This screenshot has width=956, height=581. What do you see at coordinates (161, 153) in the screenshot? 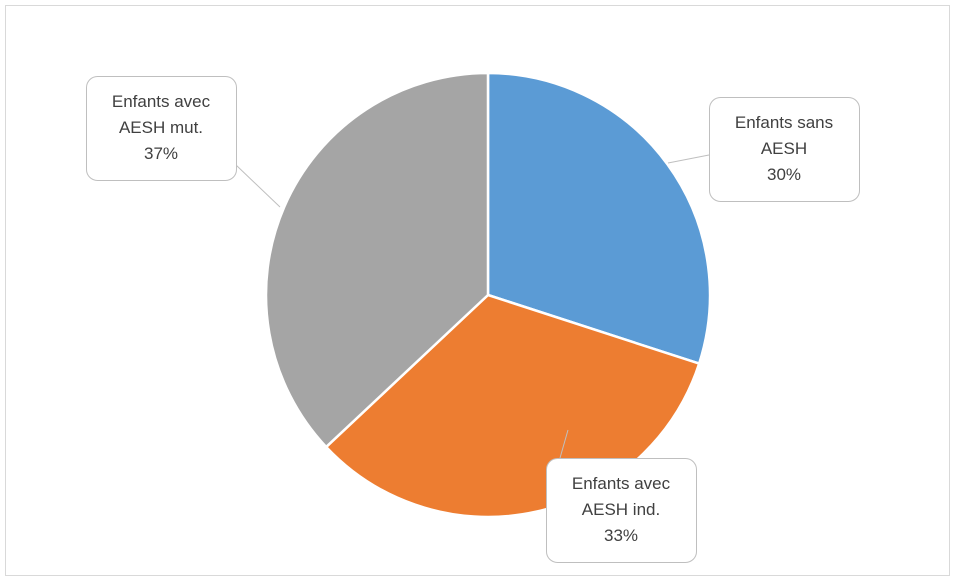
I see `value-label: 37%` at bounding box center [161, 153].